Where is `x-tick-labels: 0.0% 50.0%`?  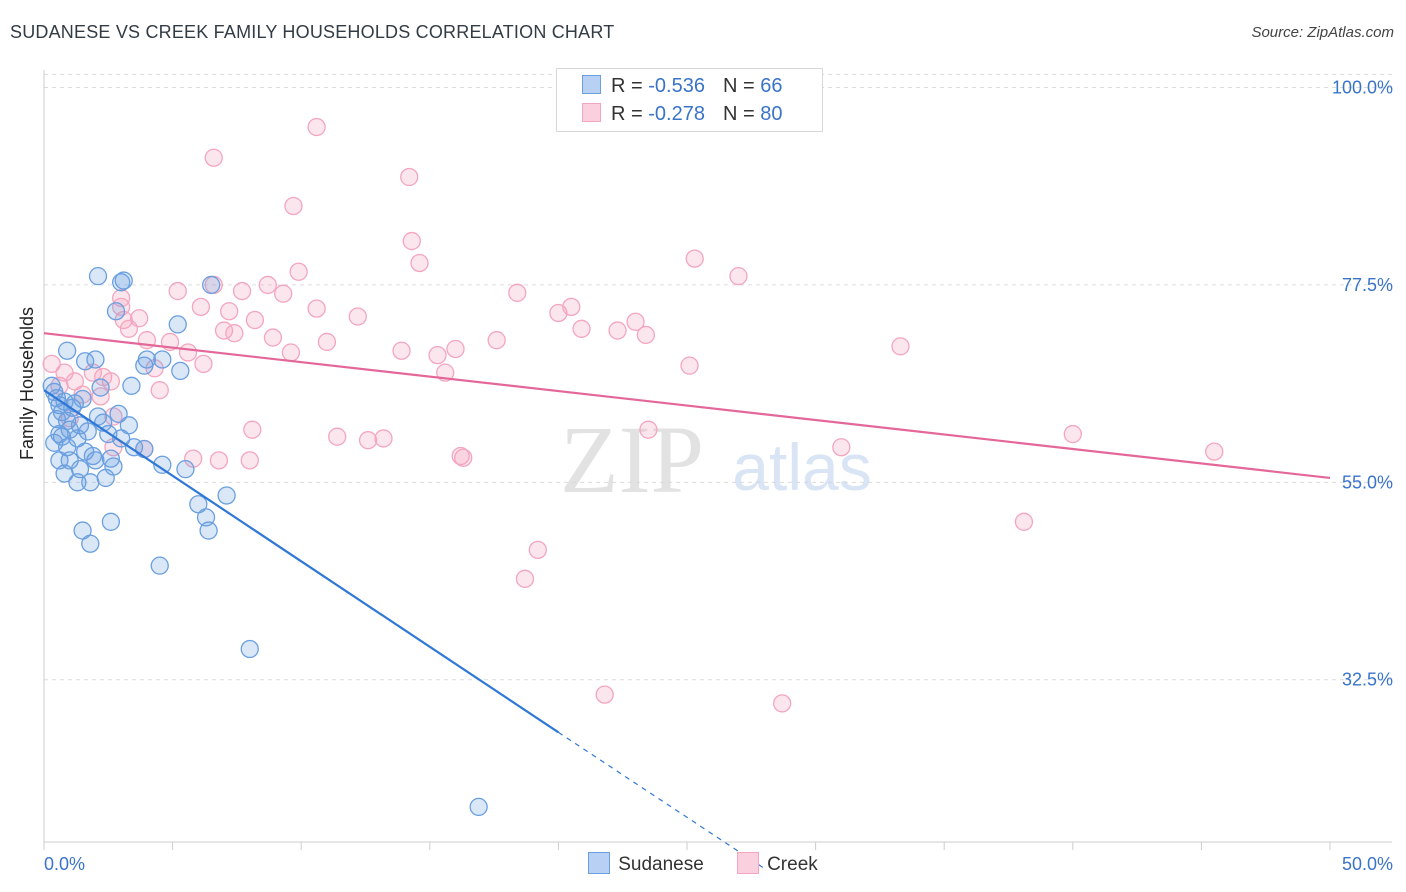 x-tick-labels: 0.0% 50.0% is located at coordinates (718, 864).